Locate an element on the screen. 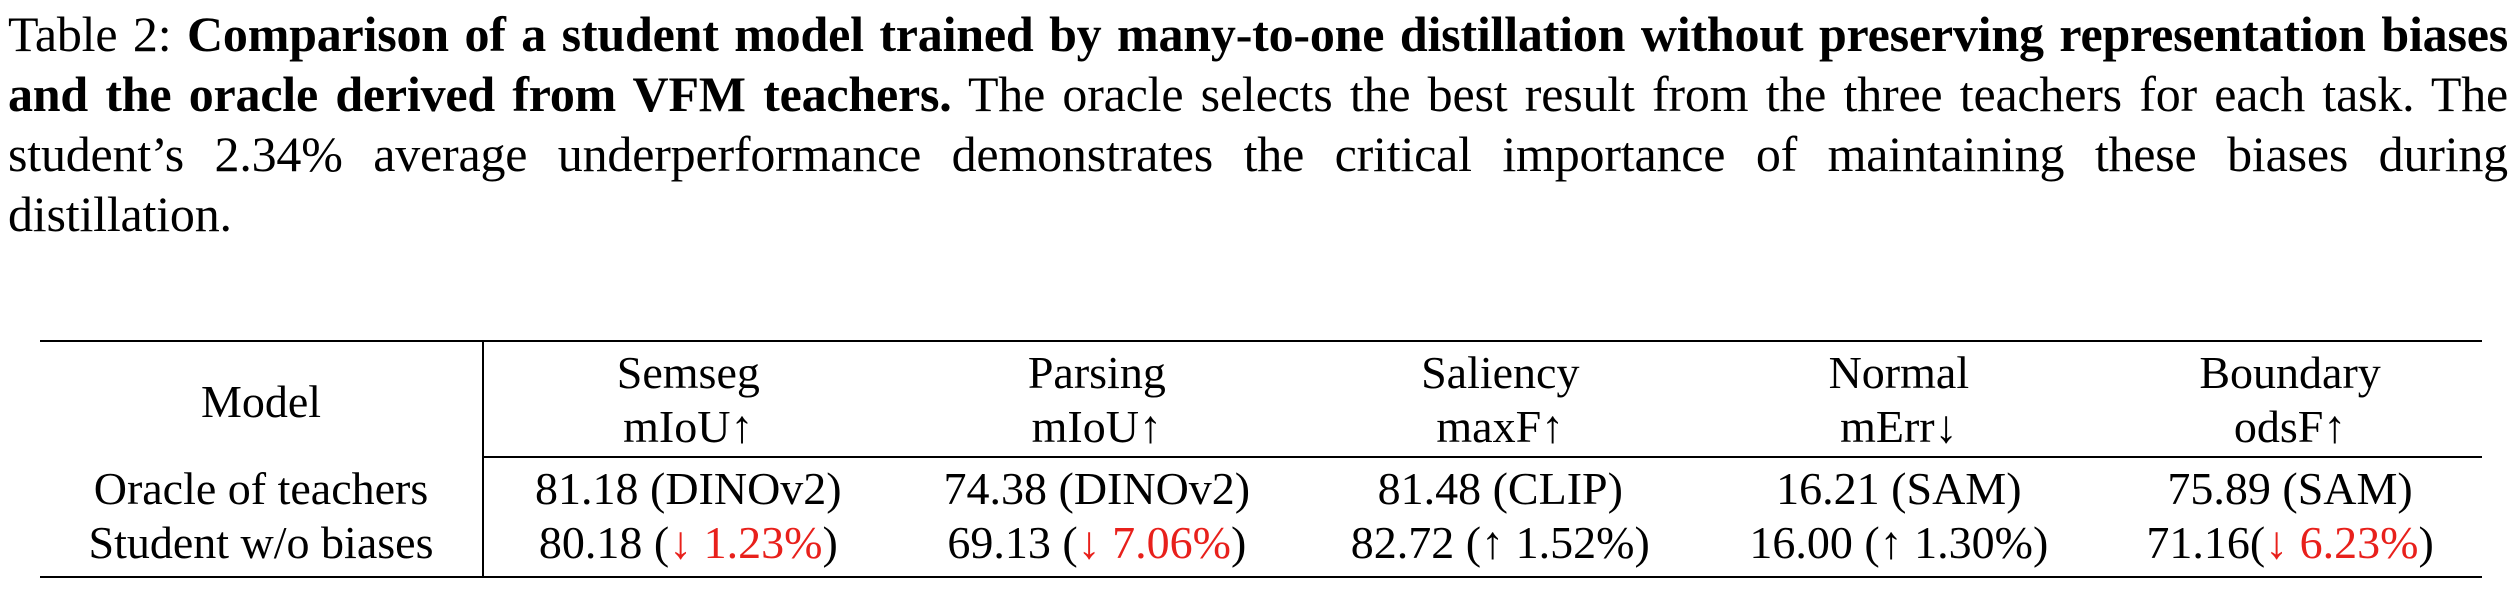  cell-delta: ↓ 1.23% is located at coordinates (746, 542).